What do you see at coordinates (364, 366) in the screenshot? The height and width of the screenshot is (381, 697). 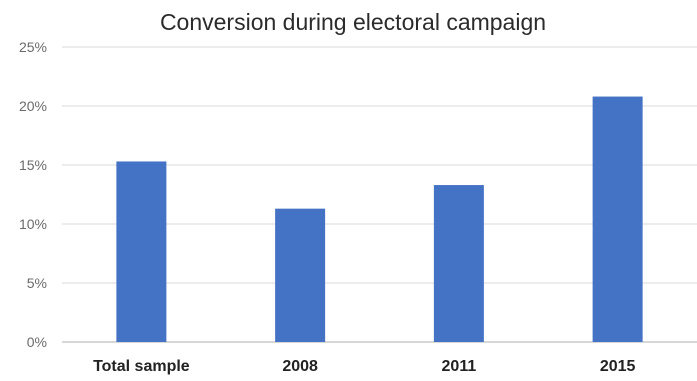 I see `x-axis-category-labels: Total sample 2008 2011 2015` at bounding box center [364, 366].